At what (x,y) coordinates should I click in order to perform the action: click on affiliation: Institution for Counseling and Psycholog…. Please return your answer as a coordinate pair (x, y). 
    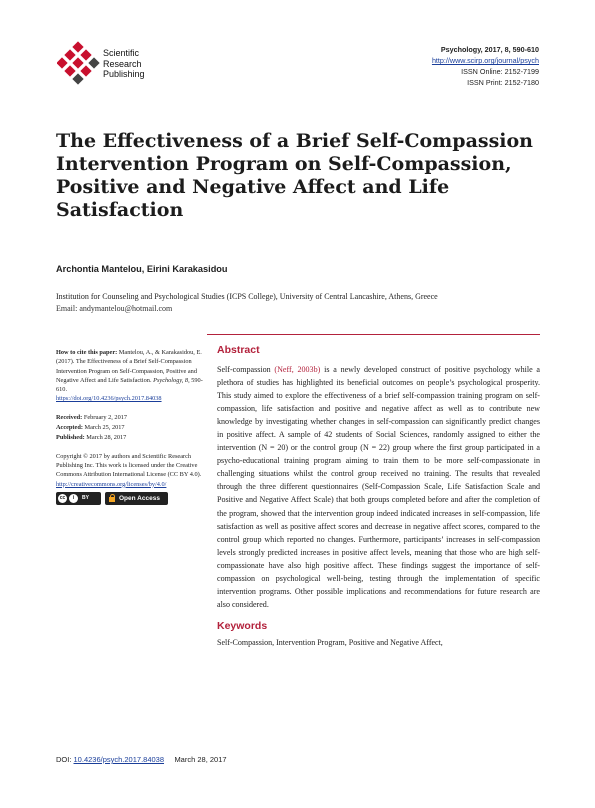
    Looking at the image, I should click on (247, 296).